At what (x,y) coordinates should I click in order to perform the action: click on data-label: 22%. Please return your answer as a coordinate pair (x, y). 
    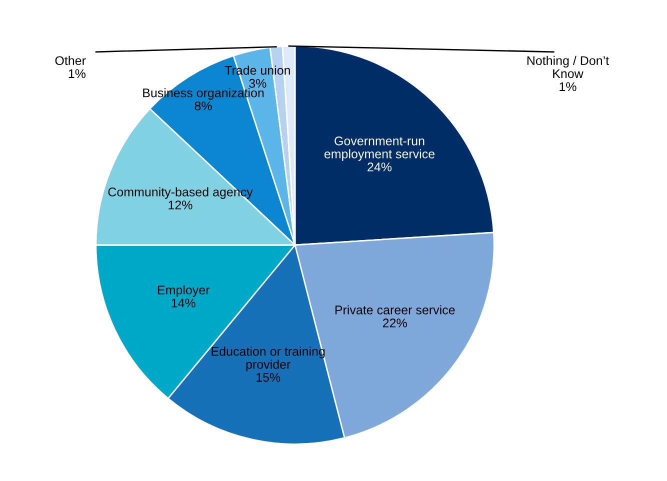
    Looking at the image, I should click on (394, 323).